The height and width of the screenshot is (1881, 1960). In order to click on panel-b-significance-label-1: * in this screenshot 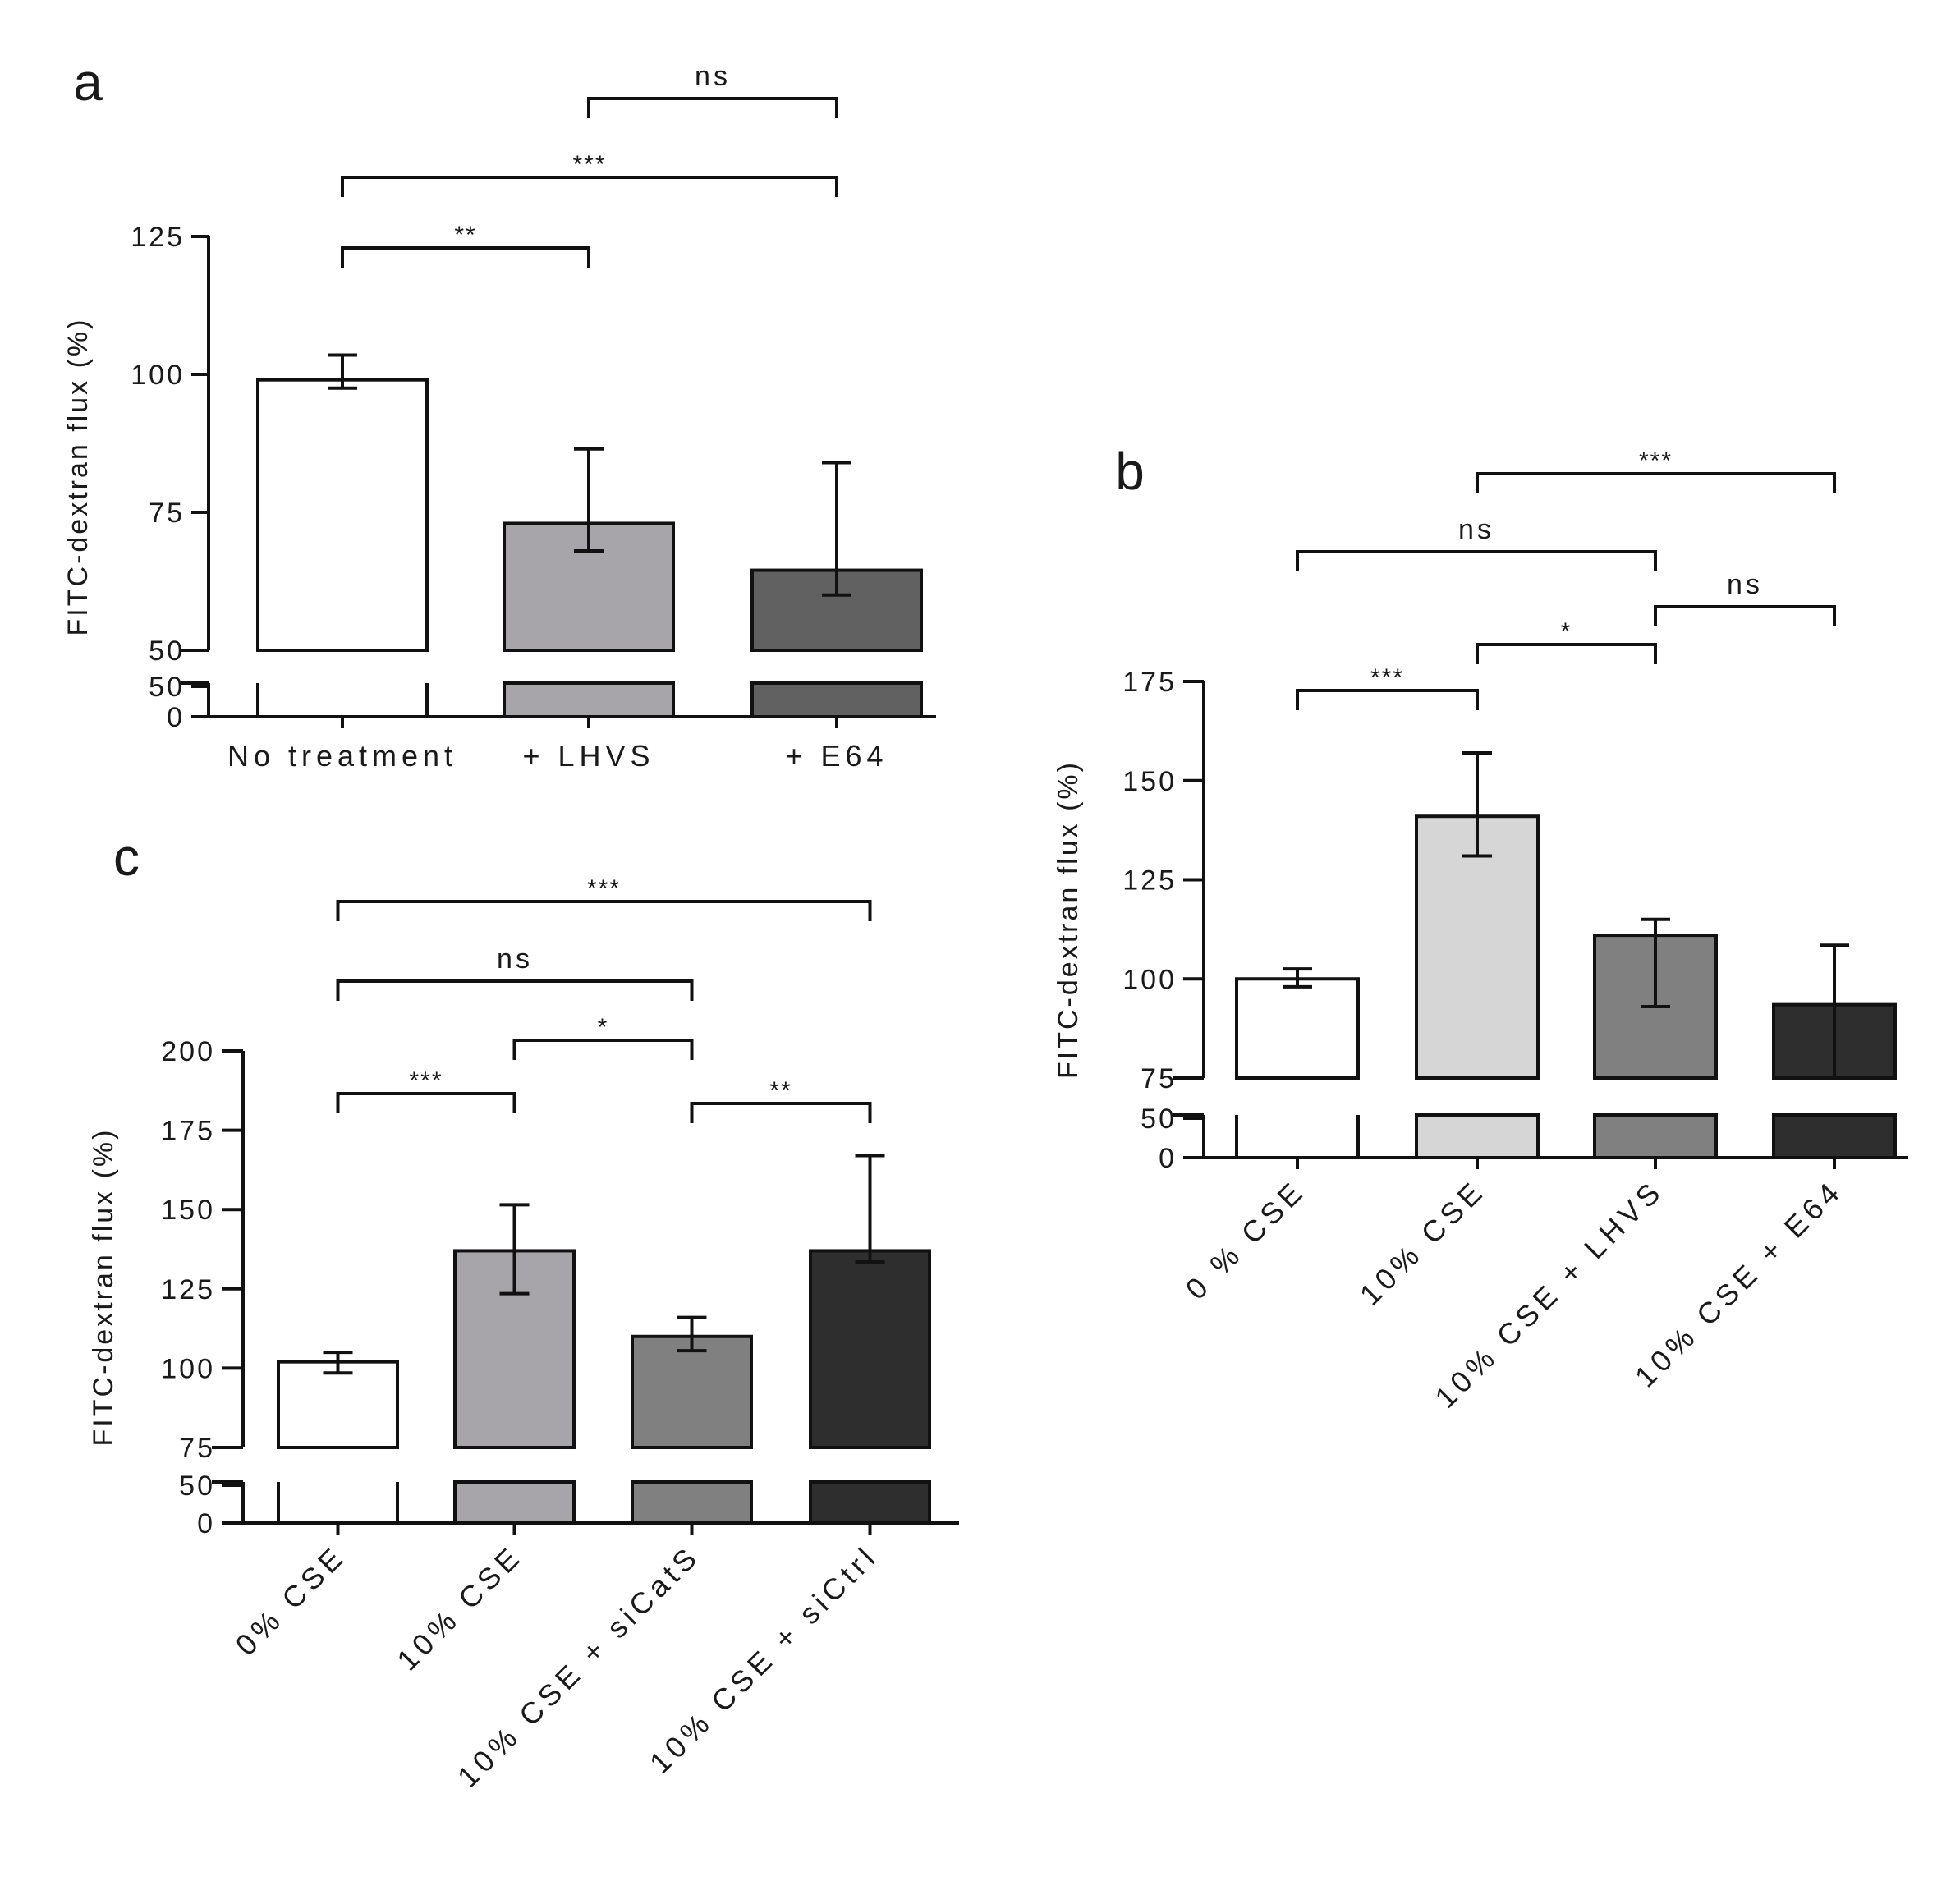, I will do `click(1566, 631)`.